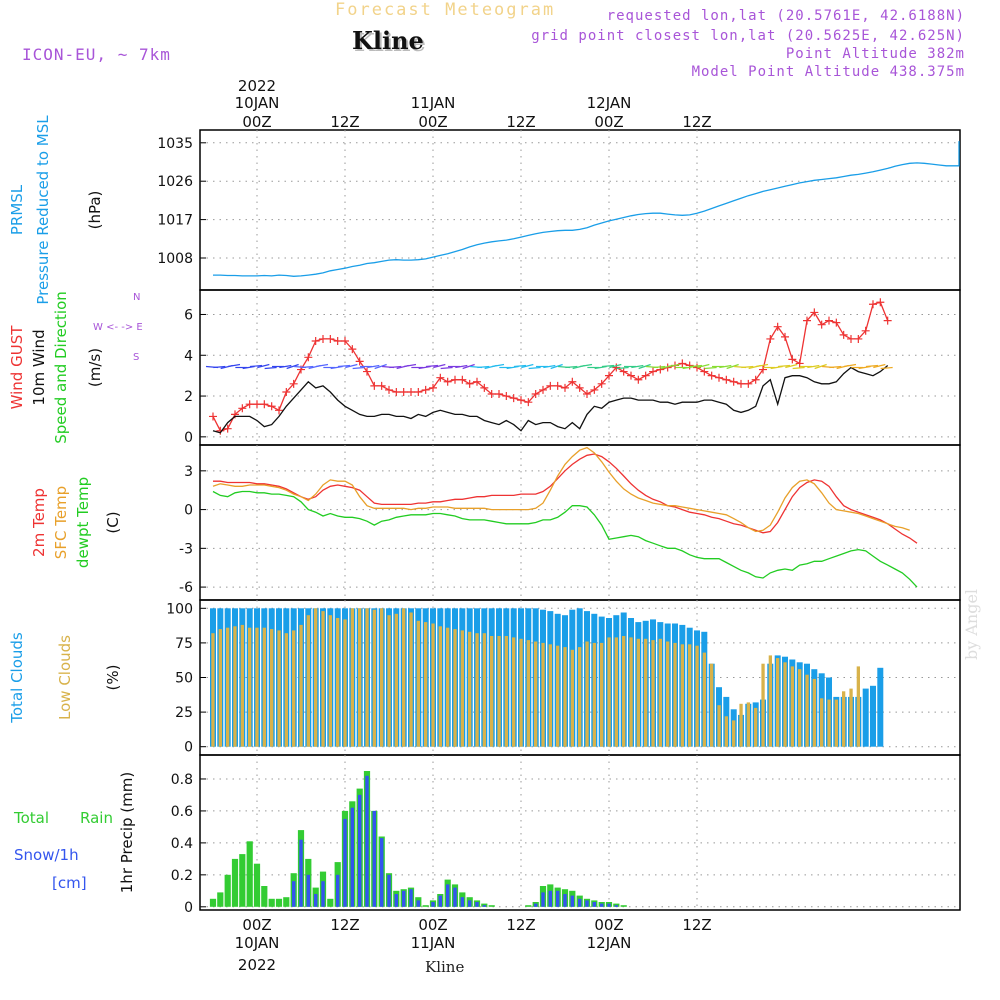 The width and height of the screenshot is (1000, 1000). What do you see at coordinates (175, 221) in the screenshot?
I see `y-tick-label: 1017` at bounding box center [175, 221].